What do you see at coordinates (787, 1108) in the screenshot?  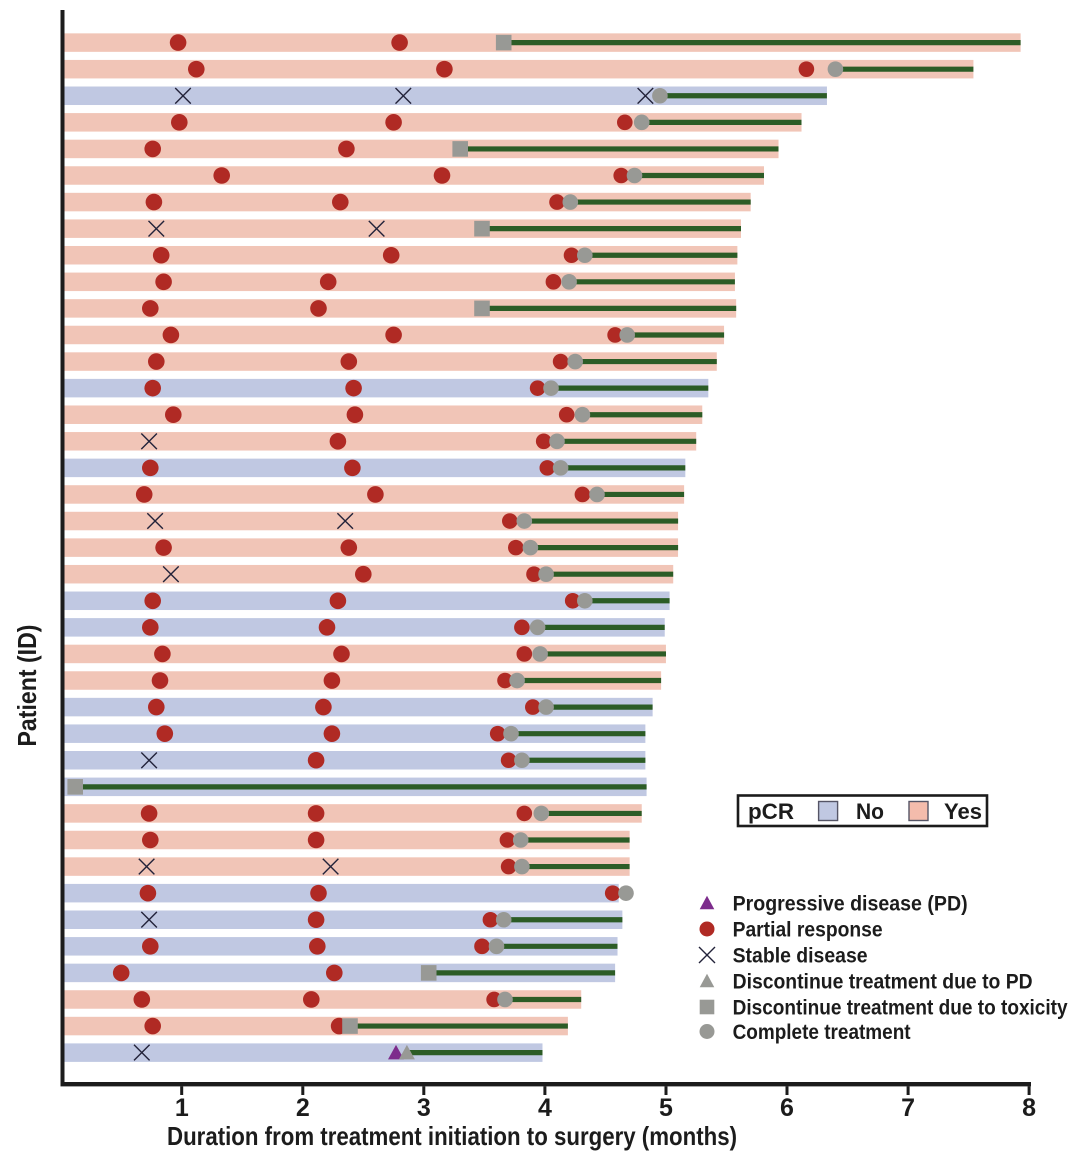 I see `svg-text: 6` at bounding box center [787, 1108].